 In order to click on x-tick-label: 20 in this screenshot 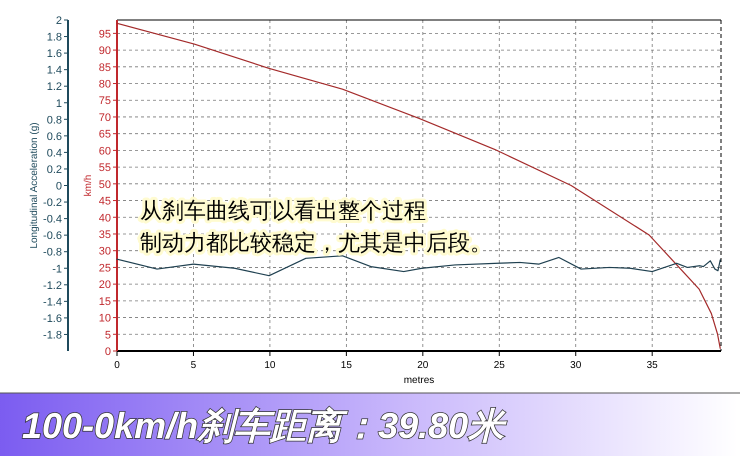, I will do `click(423, 365)`.